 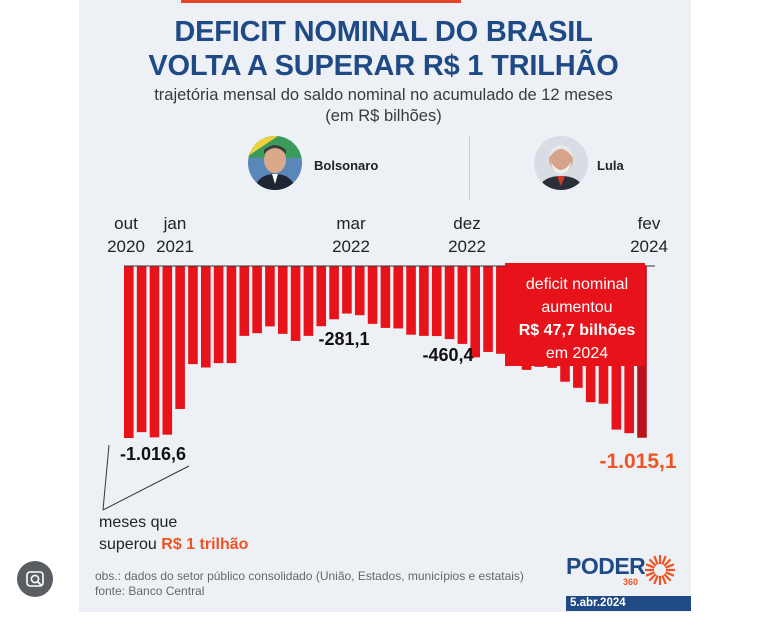 I want to click on bar-dez-2022, so click(x=462, y=305).